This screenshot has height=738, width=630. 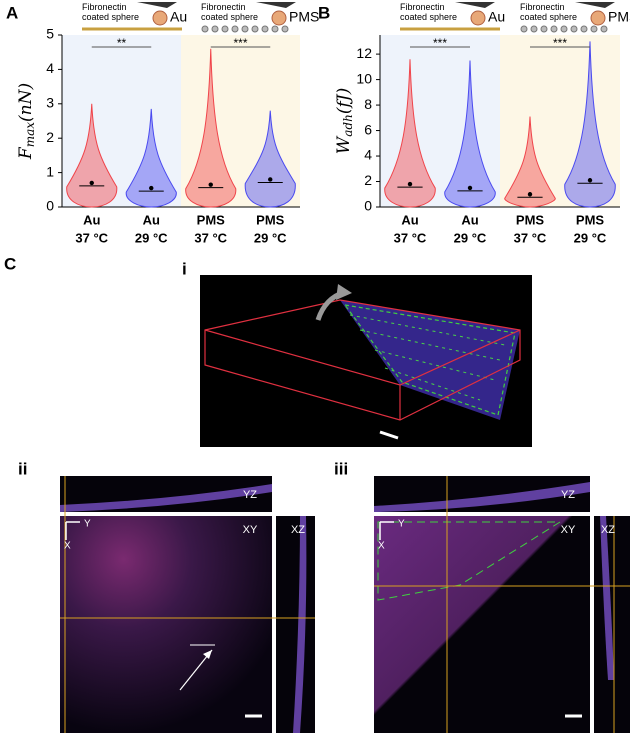 I want to click on sub-label: iii, so click(x=341, y=468).